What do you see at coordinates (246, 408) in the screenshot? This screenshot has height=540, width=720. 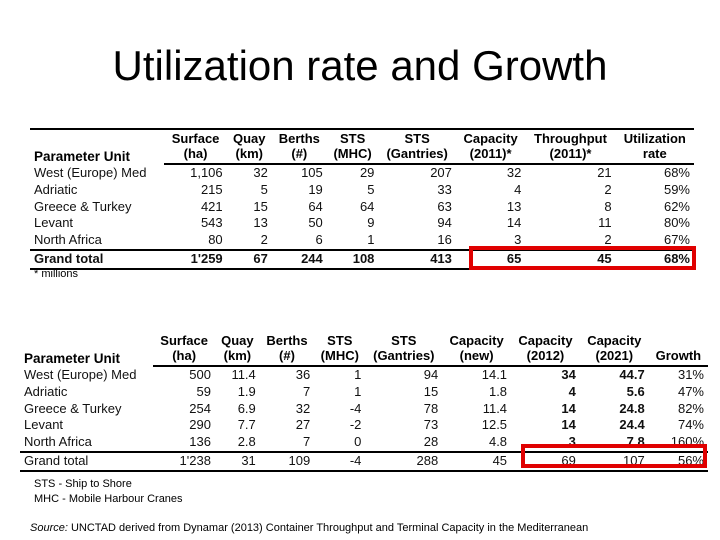 I see `cell: 6.9` at bounding box center [246, 408].